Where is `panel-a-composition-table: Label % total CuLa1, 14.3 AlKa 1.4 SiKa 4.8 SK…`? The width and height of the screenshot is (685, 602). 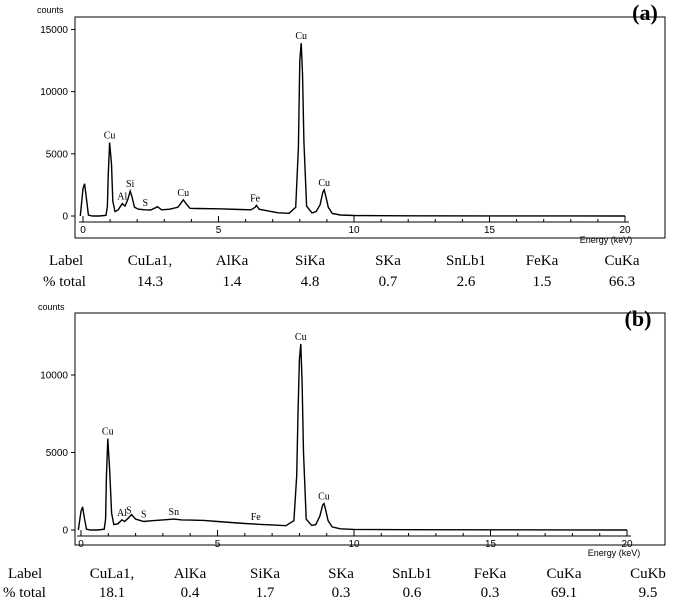
panel-a-composition-table: Label % total CuLa1, 14.3 AlKa 1.4 SiKa 4.8 SK… is located at coordinates (341, 271).